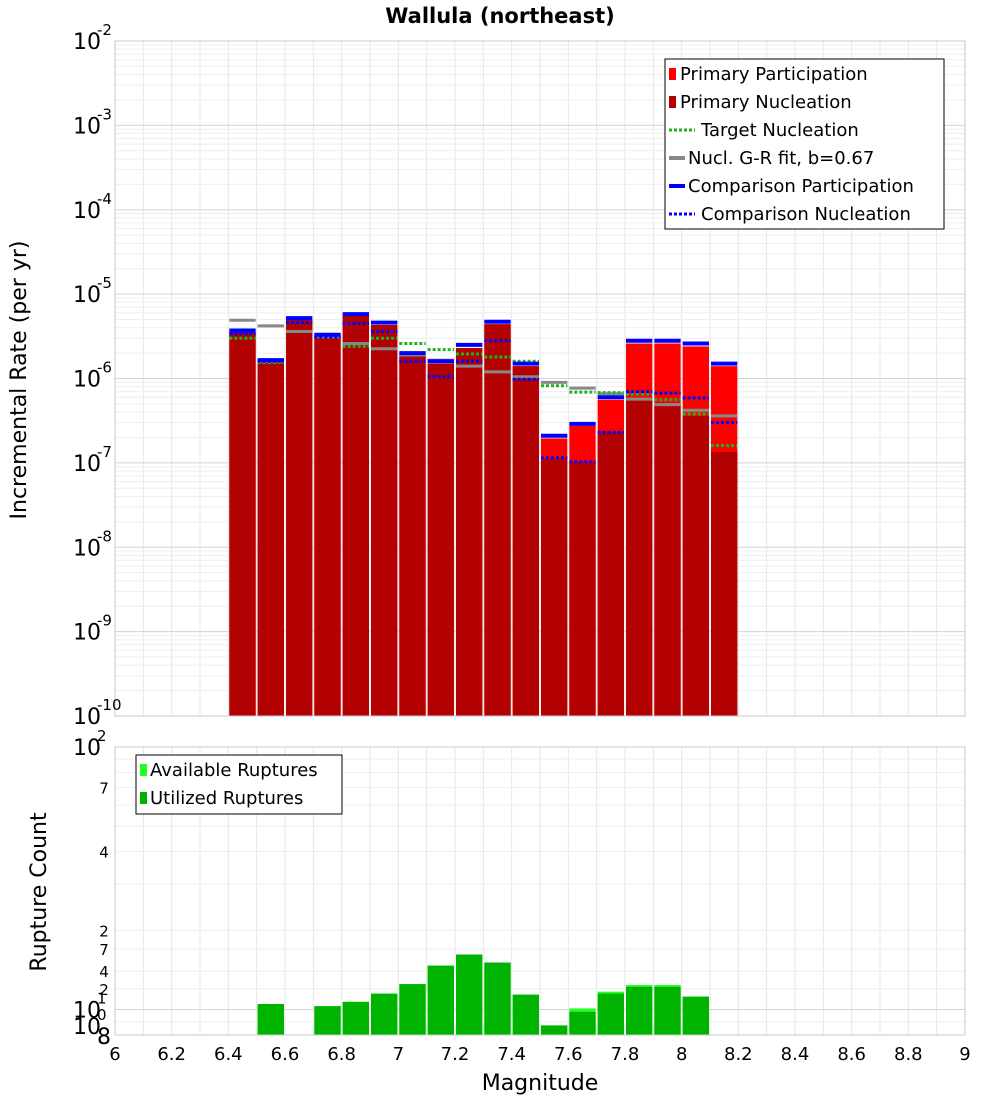 The image size is (1000, 1100). I want to click on x-tick-label: 6.6, so click(285, 1054).